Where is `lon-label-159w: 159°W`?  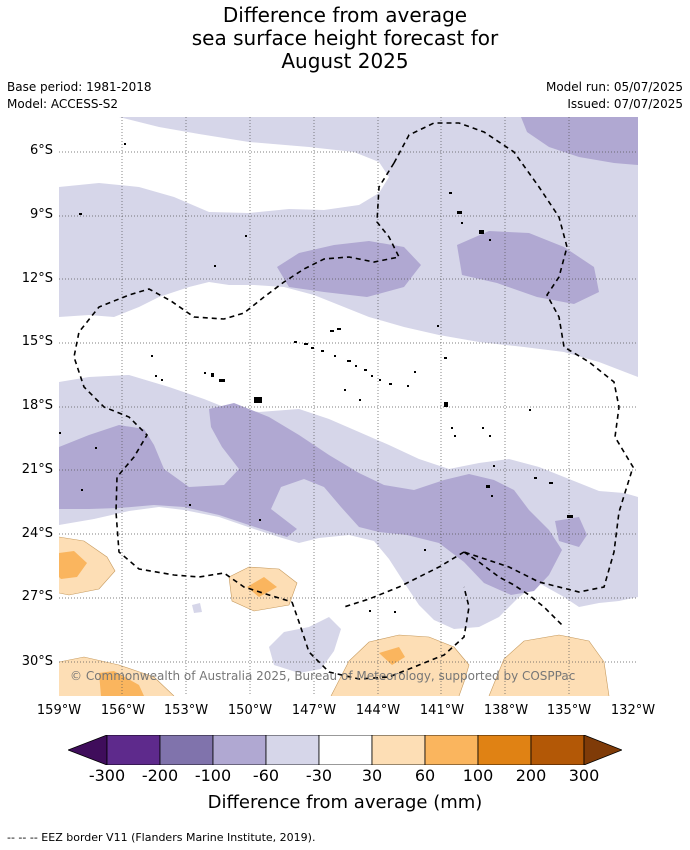 lon-label-159w: 159°W is located at coordinates (59, 710).